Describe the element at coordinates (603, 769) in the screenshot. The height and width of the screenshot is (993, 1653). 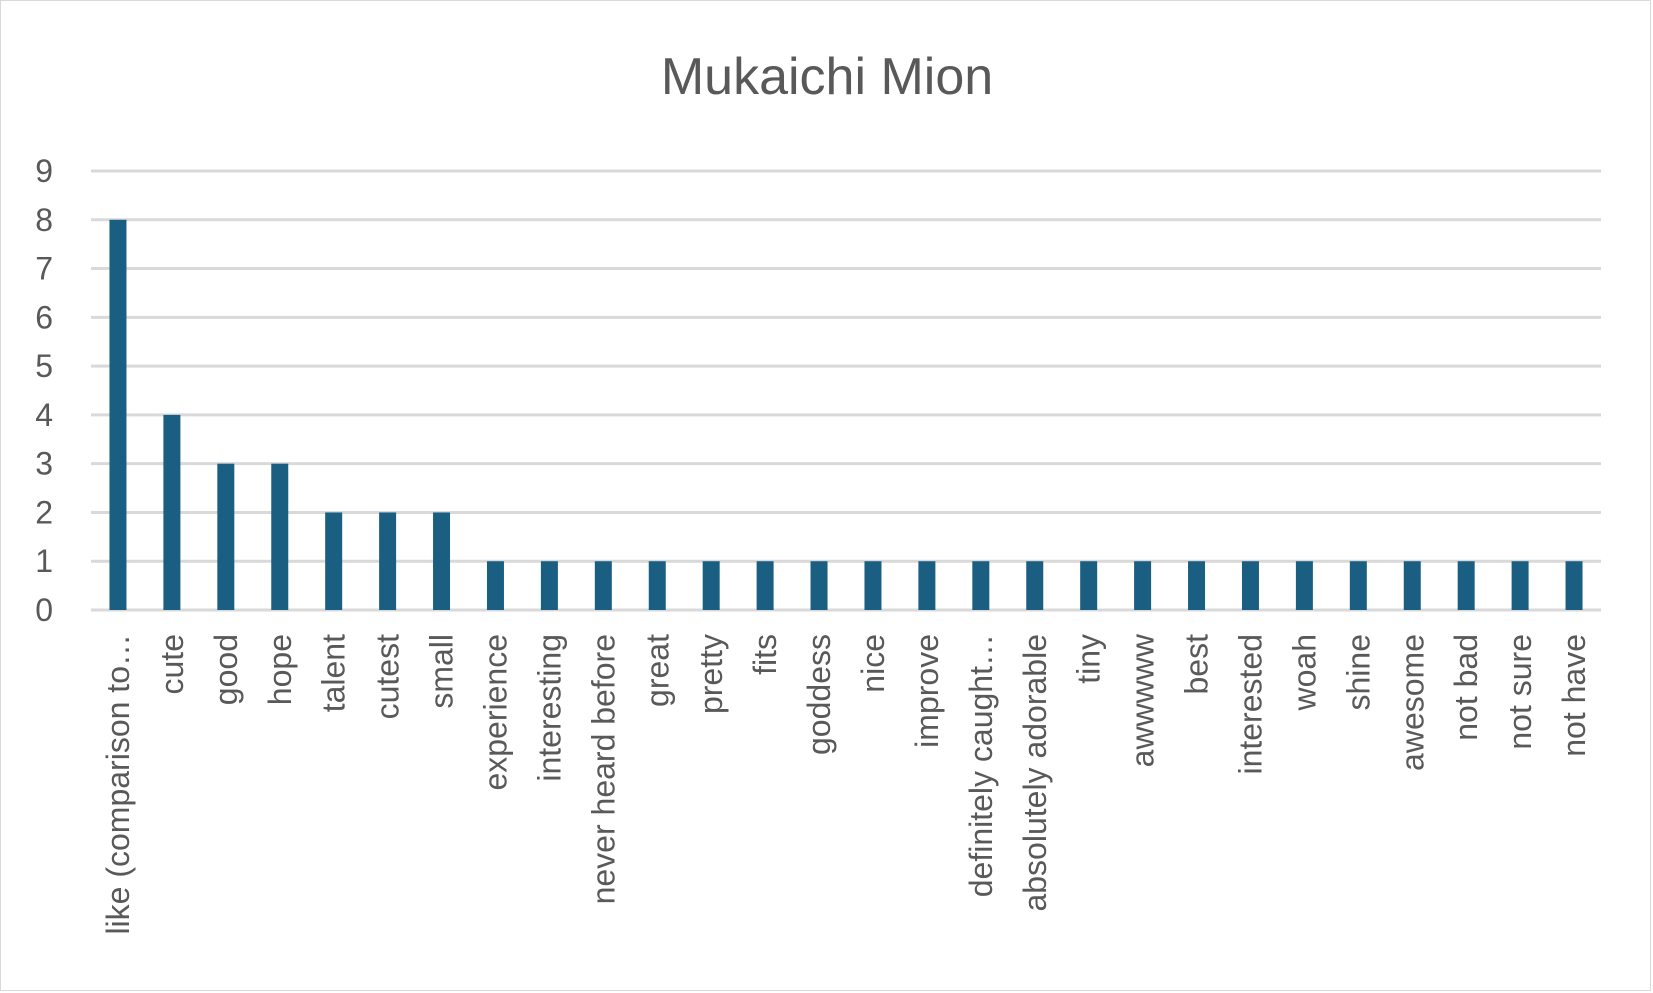
I see `x-tick-label: never heard before` at that location.